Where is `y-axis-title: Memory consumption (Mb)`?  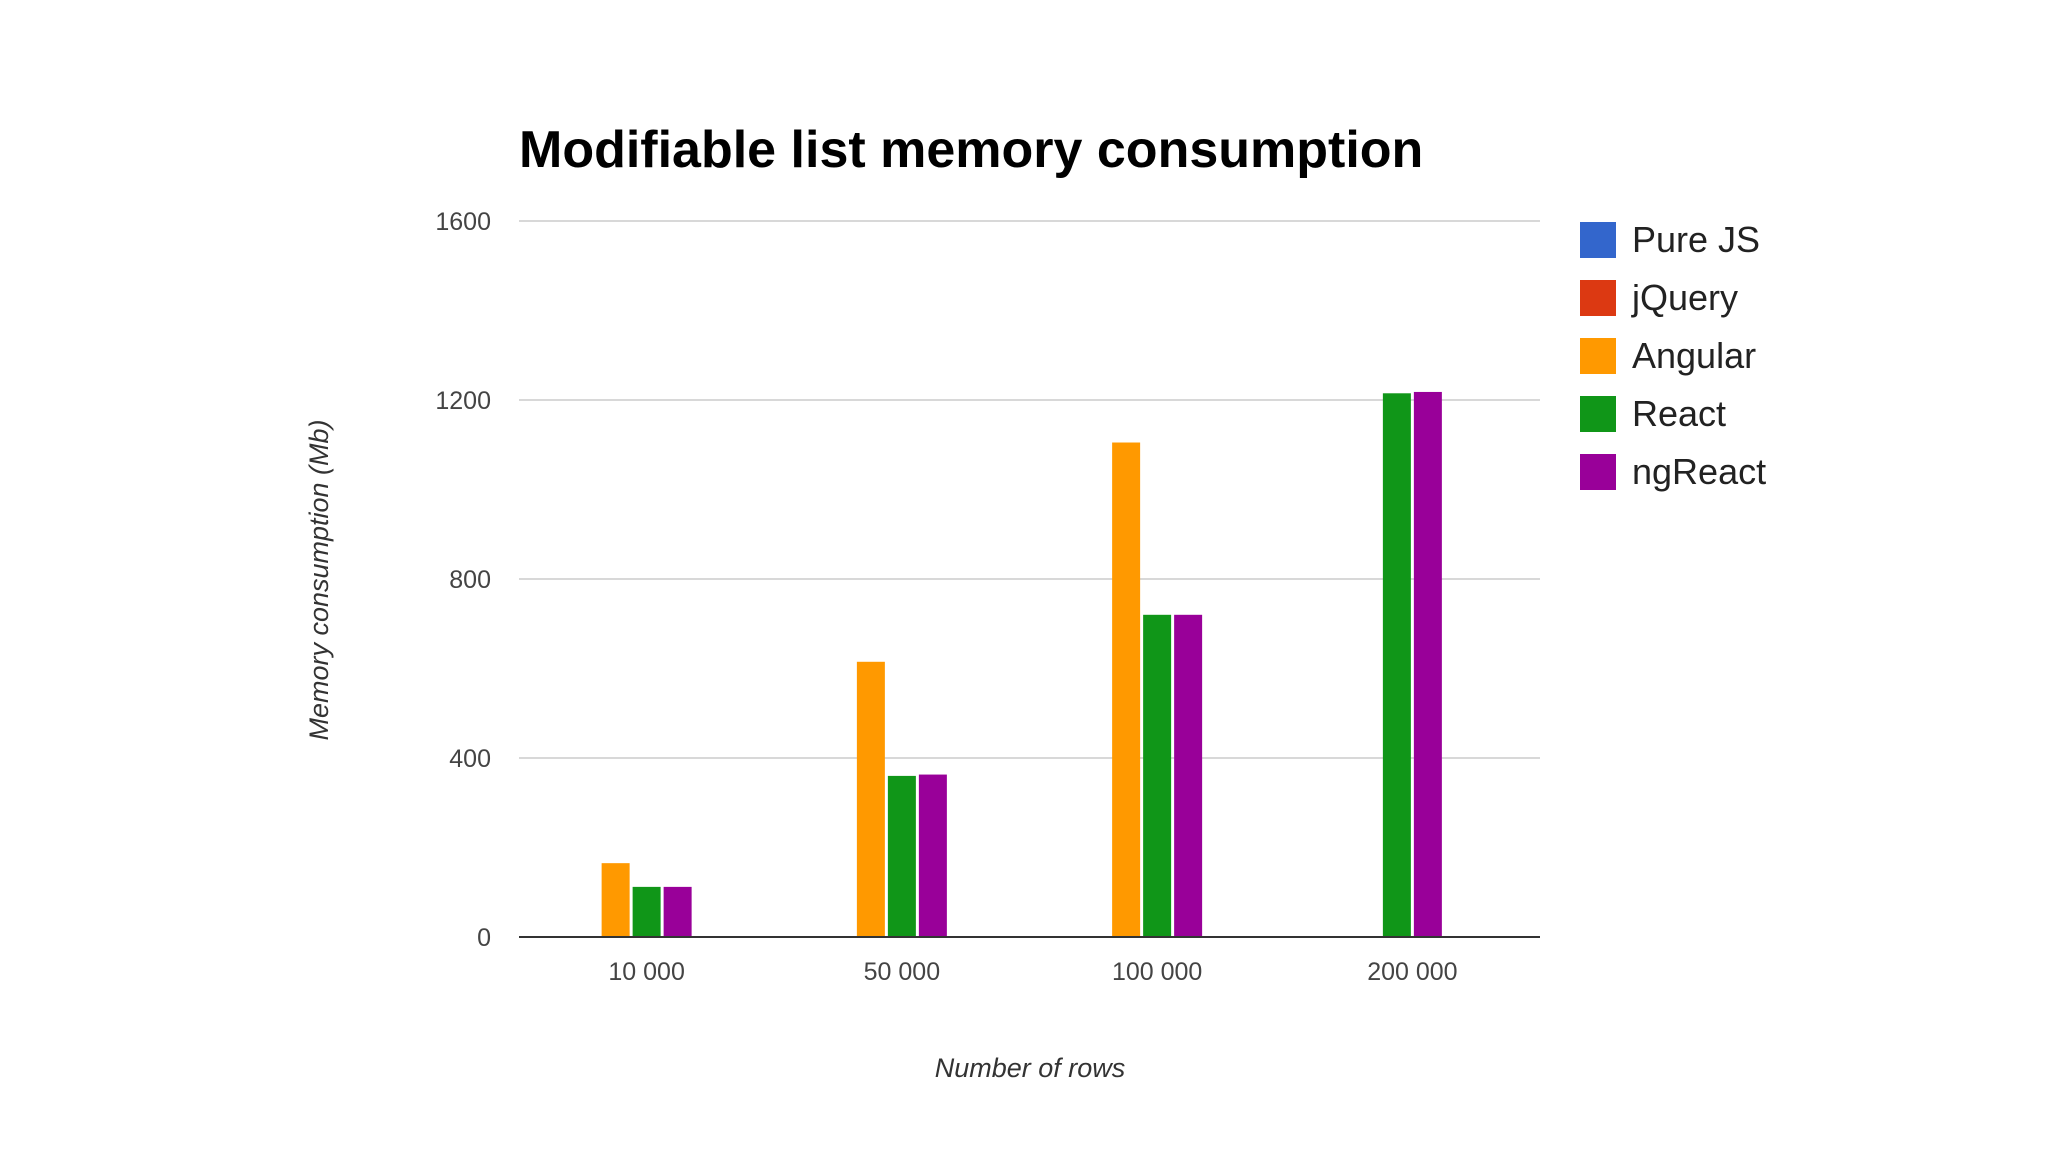 y-axis-title: Memory consumption (Mb) is located at coordinates (319, 579).